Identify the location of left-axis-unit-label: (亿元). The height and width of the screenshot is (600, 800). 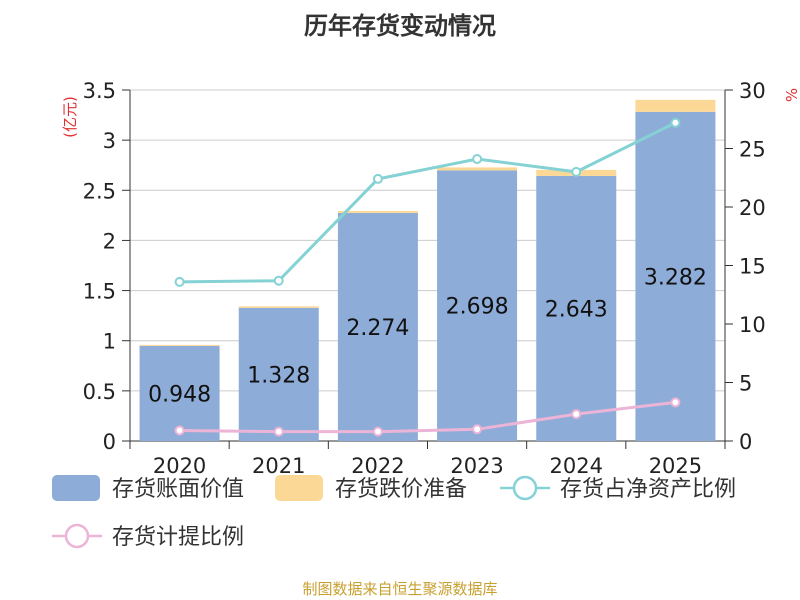
(70, 117).